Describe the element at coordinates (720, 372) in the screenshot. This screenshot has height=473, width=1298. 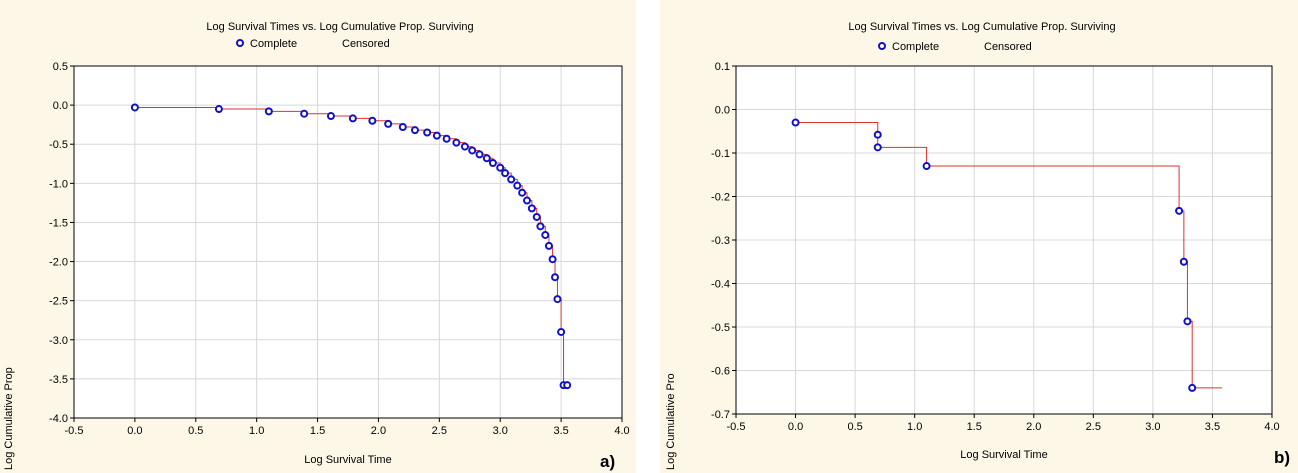
I see `y-tick-label: -0.6` at that location.